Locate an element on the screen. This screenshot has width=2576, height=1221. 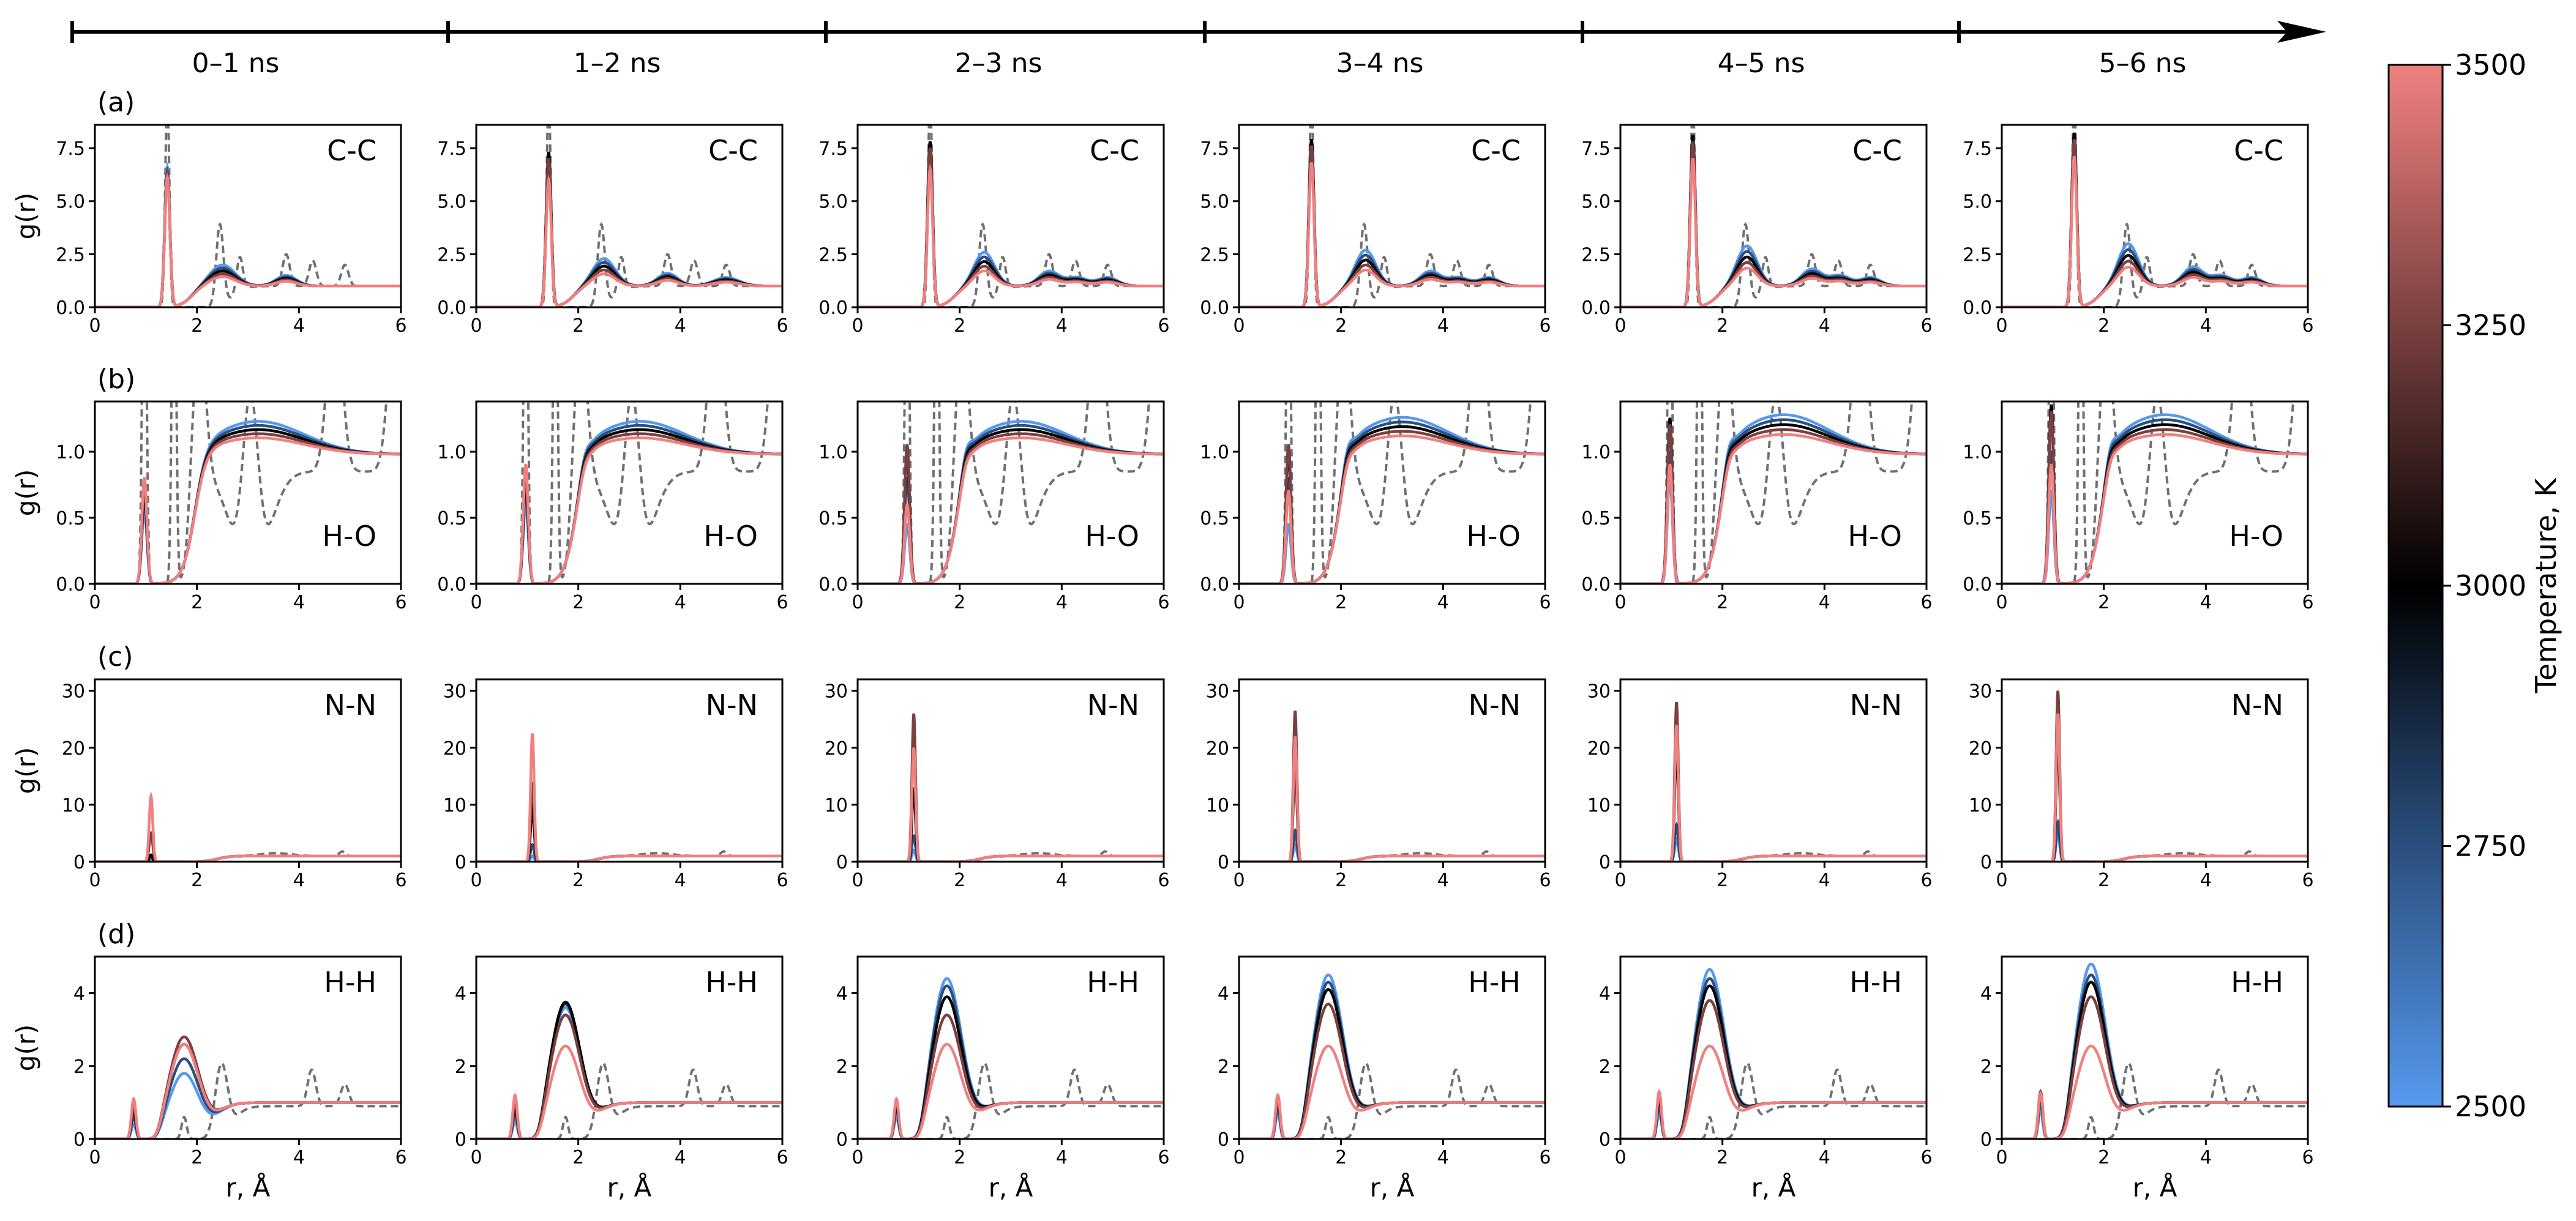
rdf-panel: 0 2 4 6 0 2 4 H-H g(r) r, Å is located at coordinates (209, 1079).